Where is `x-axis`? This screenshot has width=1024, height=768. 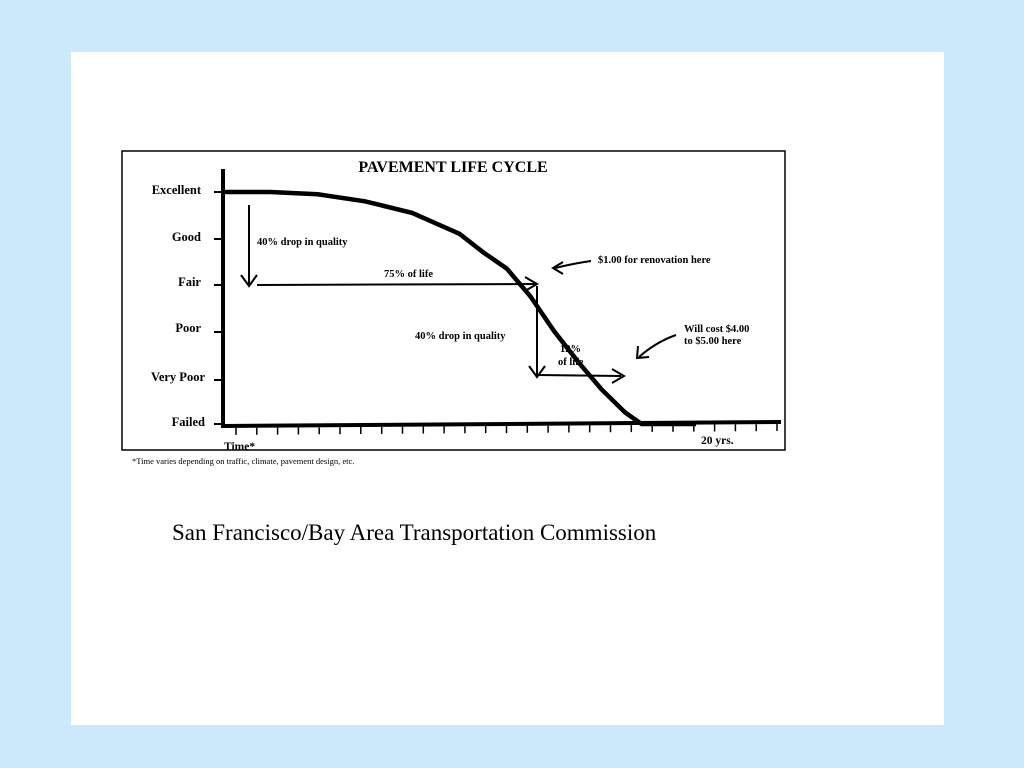
x-axis is located at coordinates (502, 424).